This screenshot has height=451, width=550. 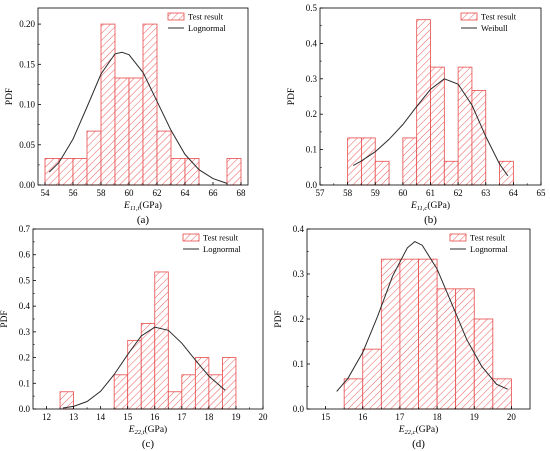 What do you see at coordinates (418, 444) in the screenshot?
I see `panel-label: (d)` at bounding box center [418, 444].